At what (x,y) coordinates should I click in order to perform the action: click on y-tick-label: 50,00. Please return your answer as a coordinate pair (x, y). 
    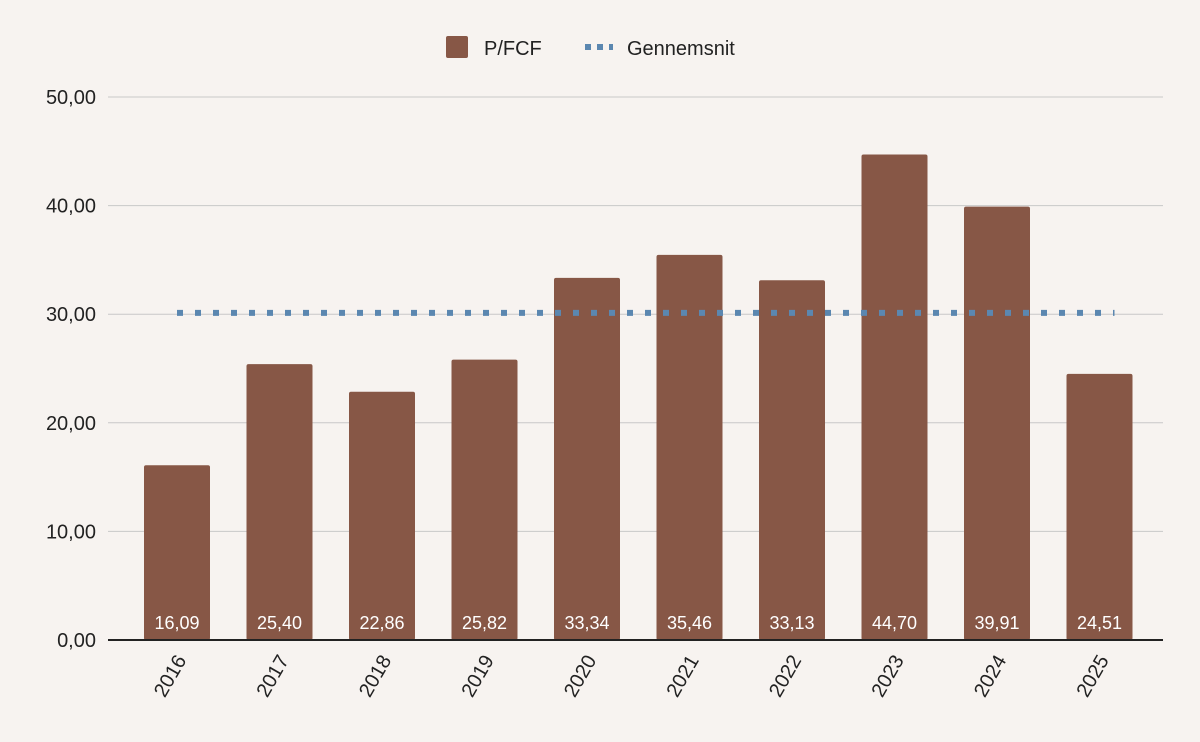
    Looking at the image, I should click on (71, 98).